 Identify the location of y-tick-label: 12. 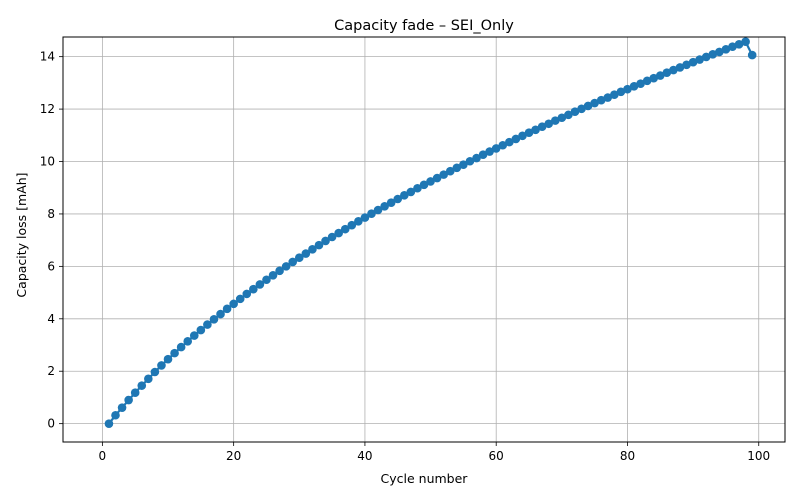
(47, 109).